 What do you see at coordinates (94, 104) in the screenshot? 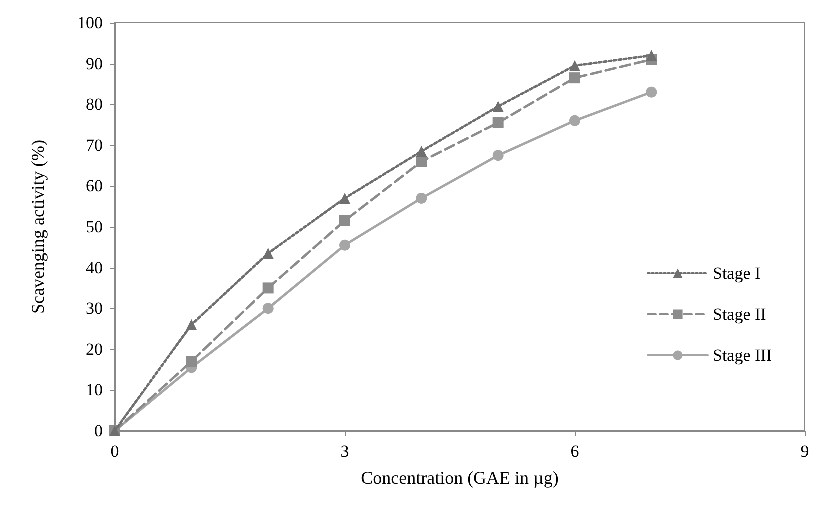
I see `y-tick-label: 80` at bounding box center [94, 104].